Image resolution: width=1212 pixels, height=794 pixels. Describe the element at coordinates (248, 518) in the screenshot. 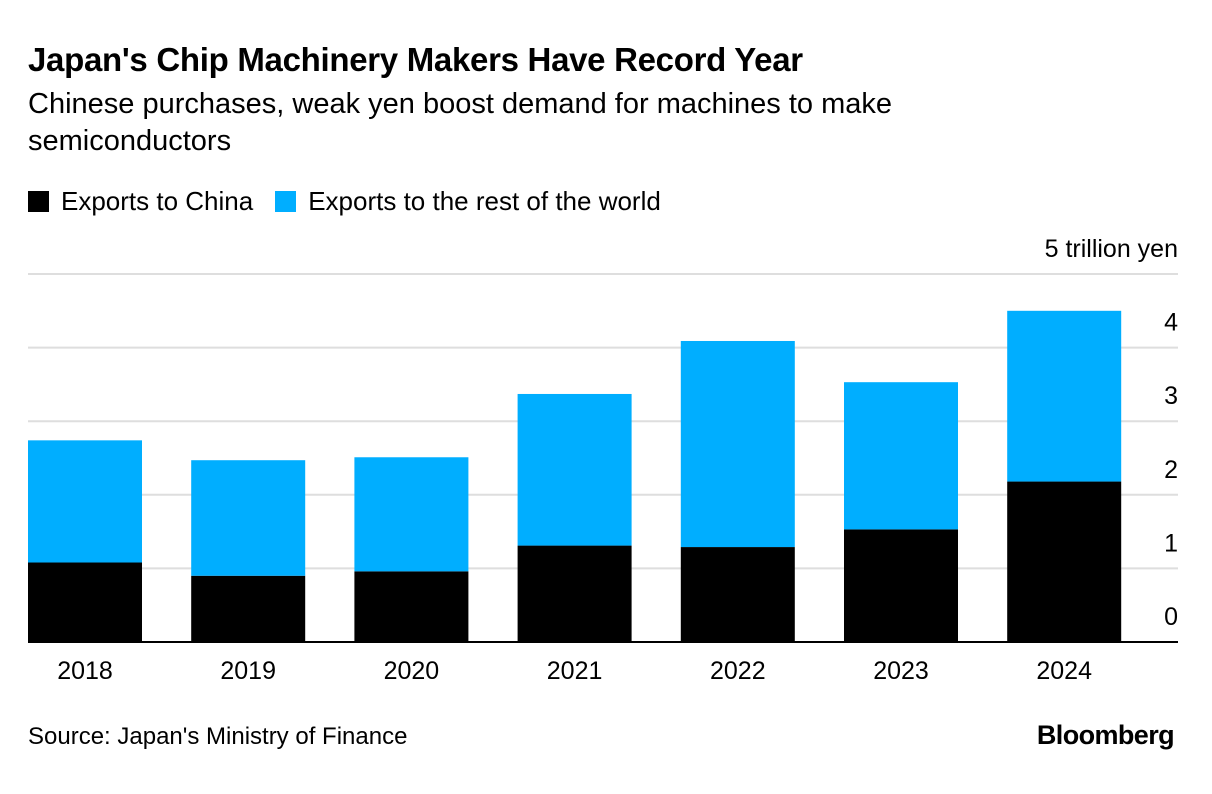

I see `bar-rest-of-world-2019` at that location.